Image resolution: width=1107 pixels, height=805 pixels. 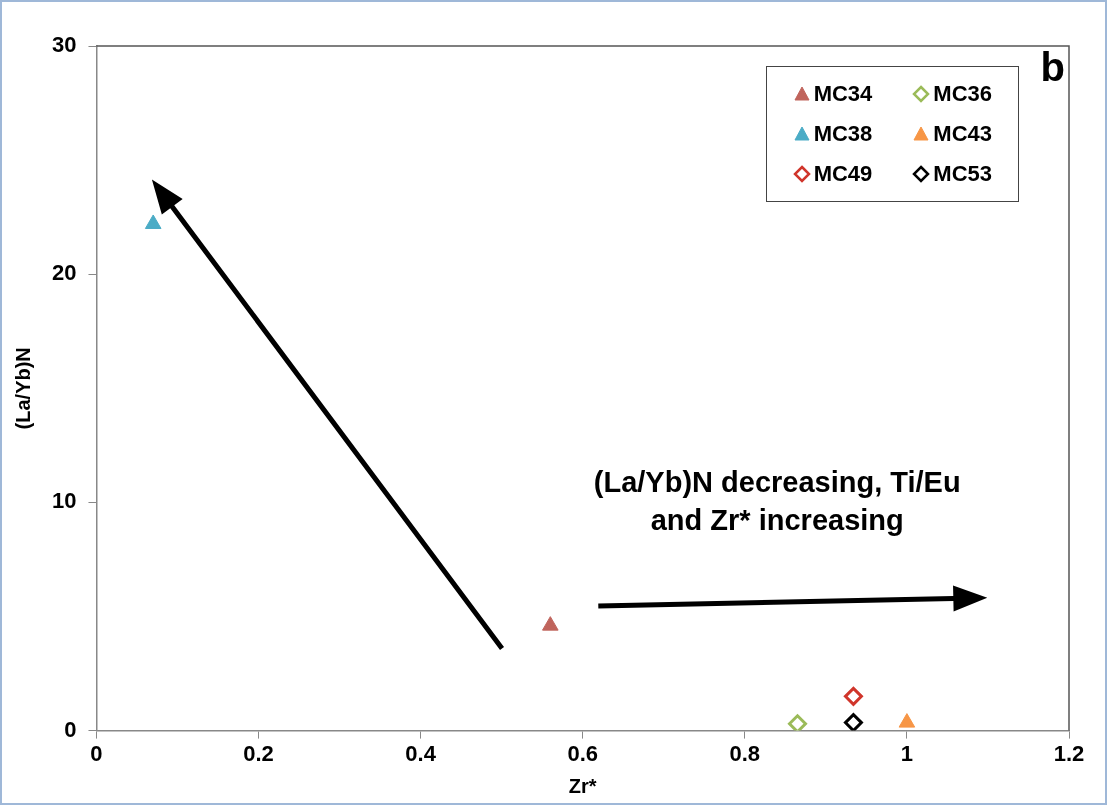 What do you see at coordinates (843, 94) in the screenshot?
I see `legend-label: MC34` at bounding box center [843, 94].